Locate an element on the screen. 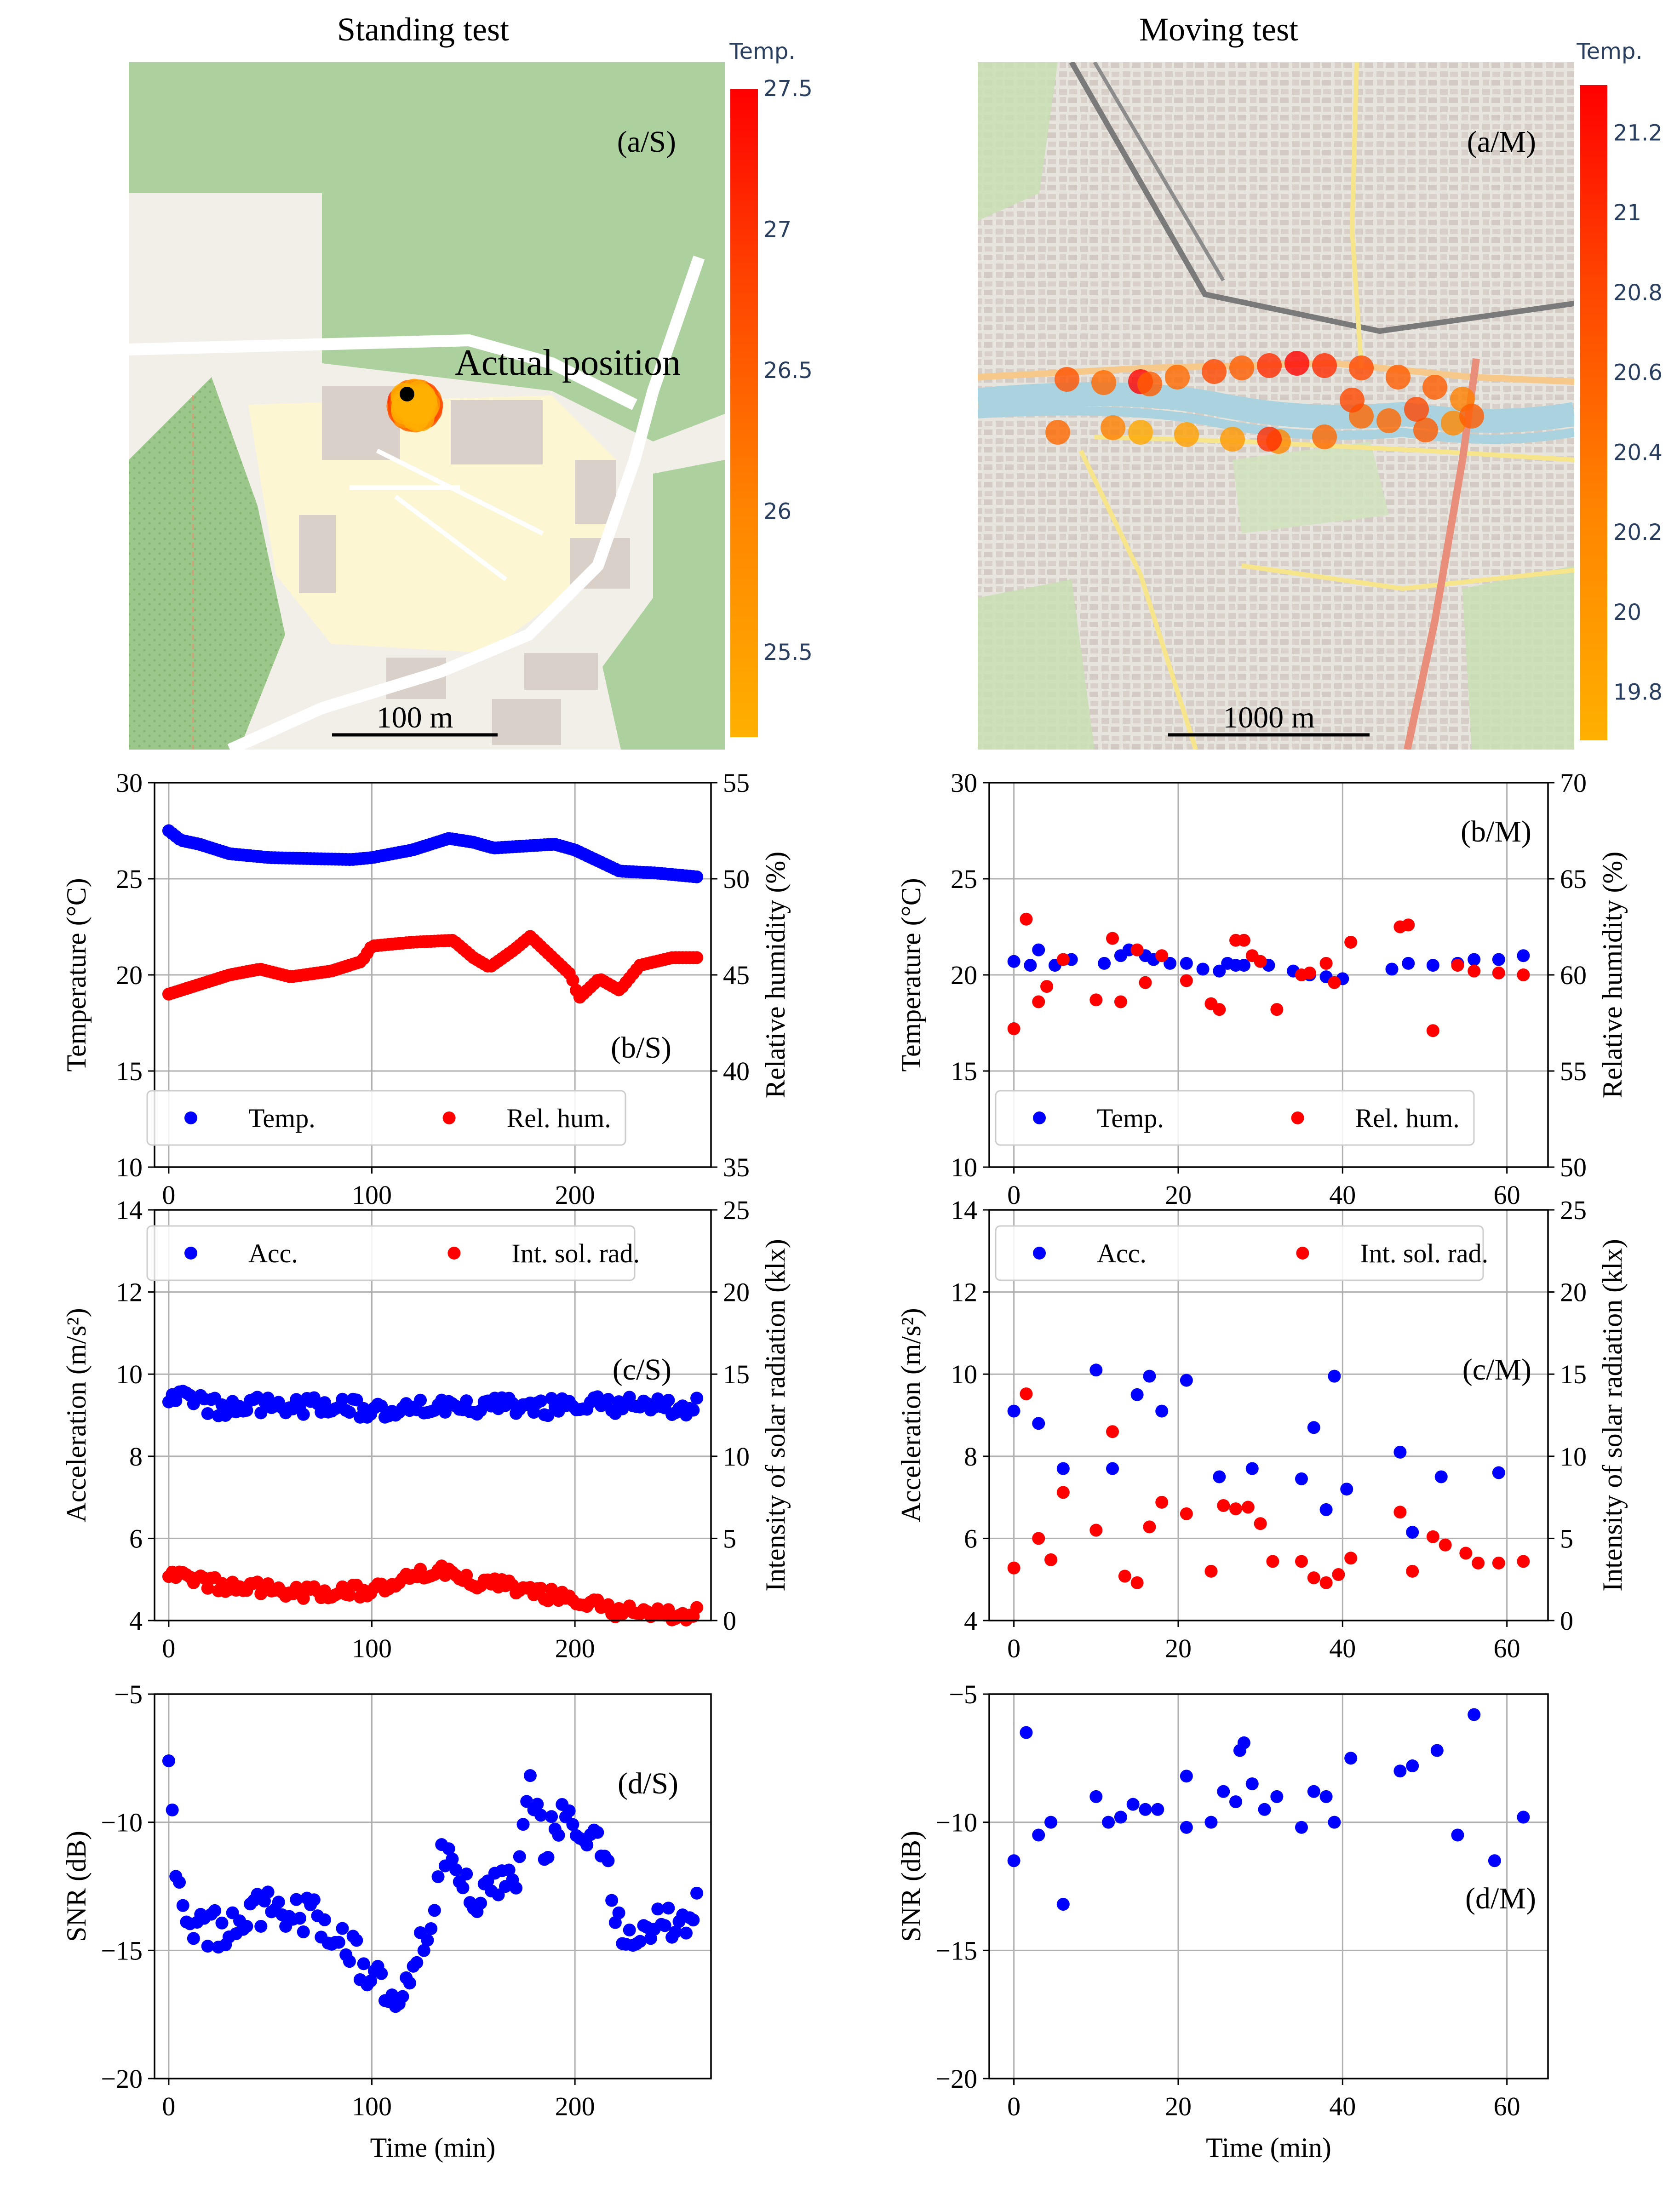 The height and width of the screenshot is (2188, 1680). colorbar-tick-label: 21 is located at coordinates (1627, 213).